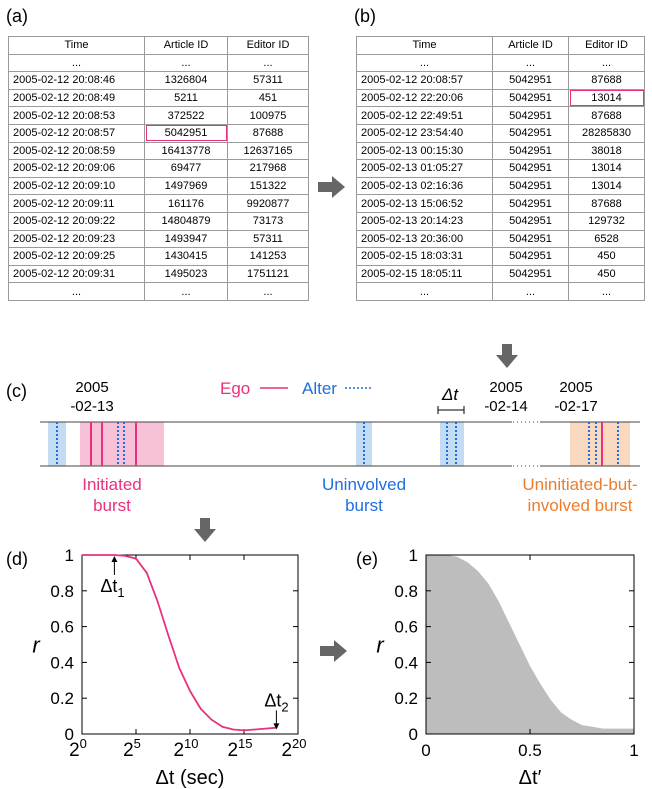 Image resolution: width=652 pixels, height=789 pixels. Describe the element at coordinates (530, 778) in the screenshot. I see `x-axis-label: Δt′` at that location.